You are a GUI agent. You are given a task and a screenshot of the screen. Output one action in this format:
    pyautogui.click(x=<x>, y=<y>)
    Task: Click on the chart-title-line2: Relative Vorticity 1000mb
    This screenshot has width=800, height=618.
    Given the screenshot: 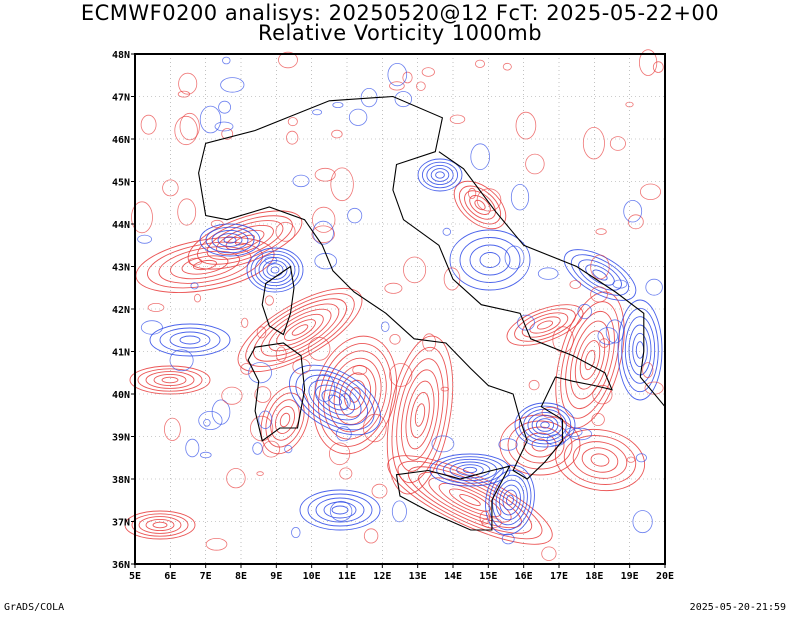 What is the action you would take?
    pyautogui.click(x=400, y=33)
    